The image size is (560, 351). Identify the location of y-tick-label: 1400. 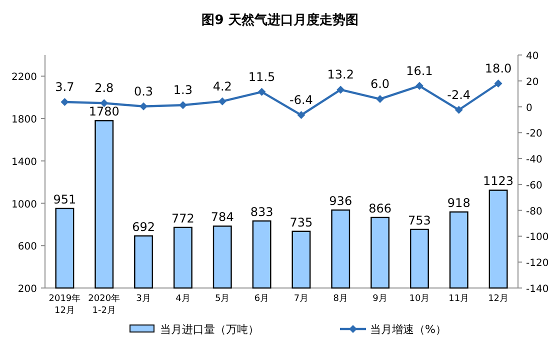
(24, 162).